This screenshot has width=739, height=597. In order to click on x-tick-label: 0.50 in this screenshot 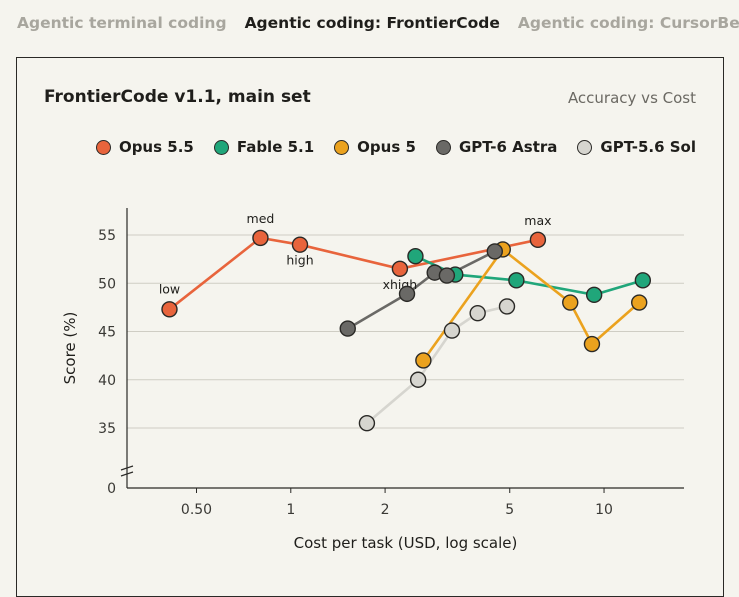, I will do `click(196, 510)`.